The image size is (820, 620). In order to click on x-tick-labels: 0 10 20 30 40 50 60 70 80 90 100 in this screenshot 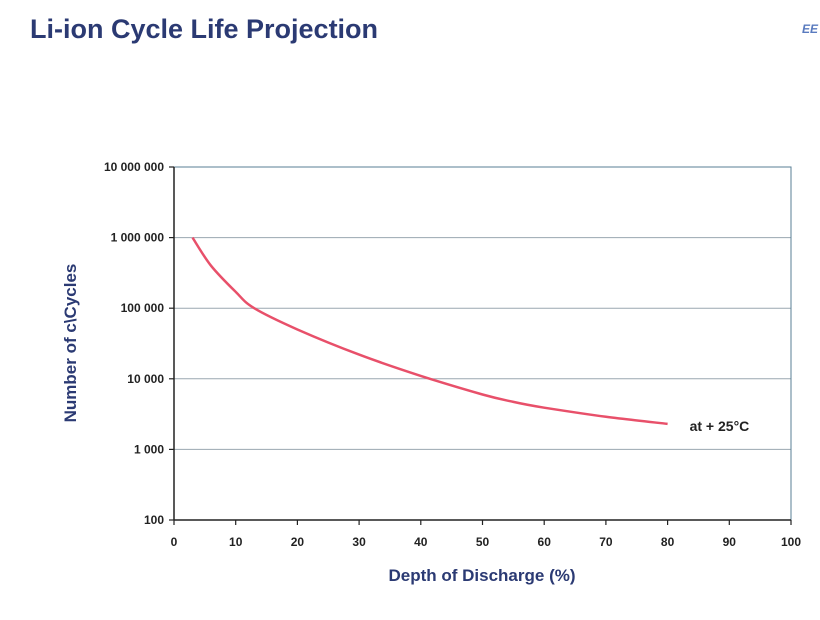, I will do `click(486, 542)`.